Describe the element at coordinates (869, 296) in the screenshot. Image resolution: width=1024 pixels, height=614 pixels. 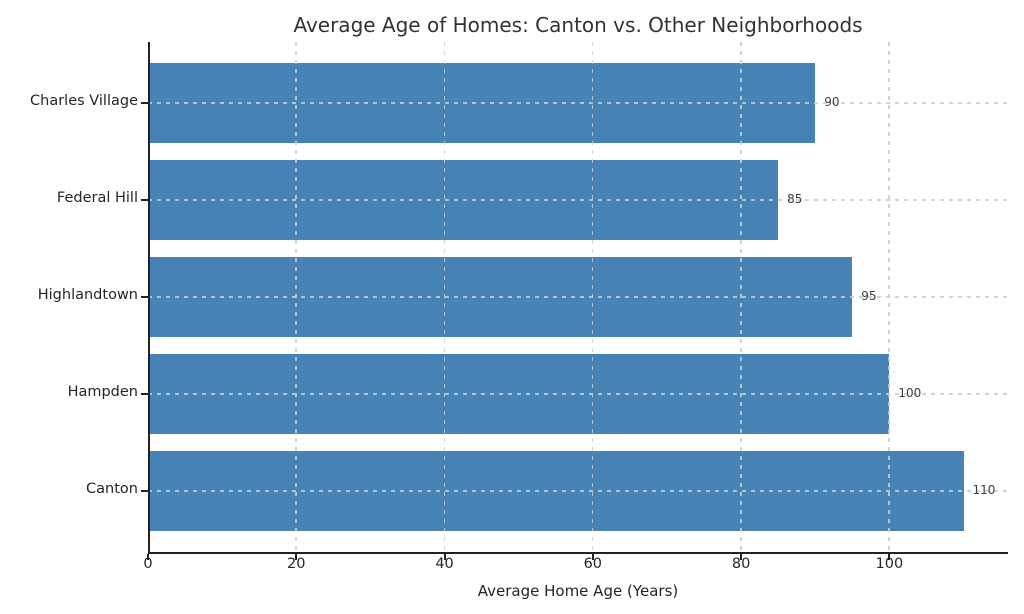
I see `bar-value-label: 95` at that location.